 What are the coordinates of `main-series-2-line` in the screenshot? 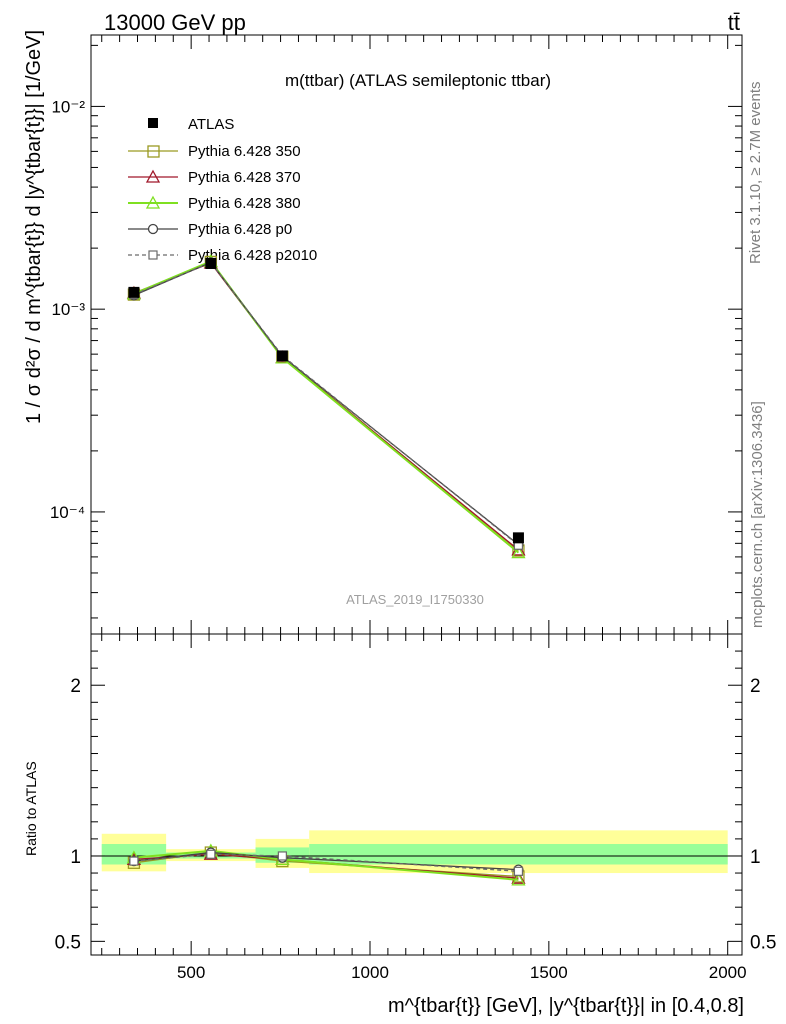 It's located at (326, 406).